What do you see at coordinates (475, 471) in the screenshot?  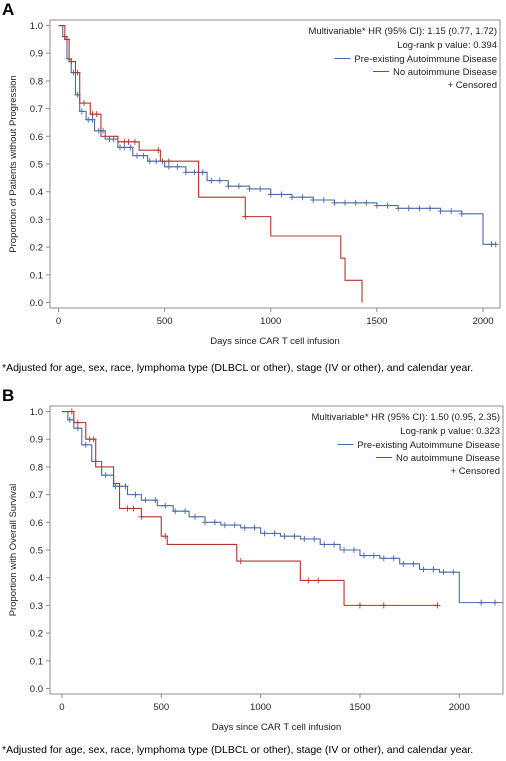 I see `legend-censored: + Censored` at bounding box center [475, 471].